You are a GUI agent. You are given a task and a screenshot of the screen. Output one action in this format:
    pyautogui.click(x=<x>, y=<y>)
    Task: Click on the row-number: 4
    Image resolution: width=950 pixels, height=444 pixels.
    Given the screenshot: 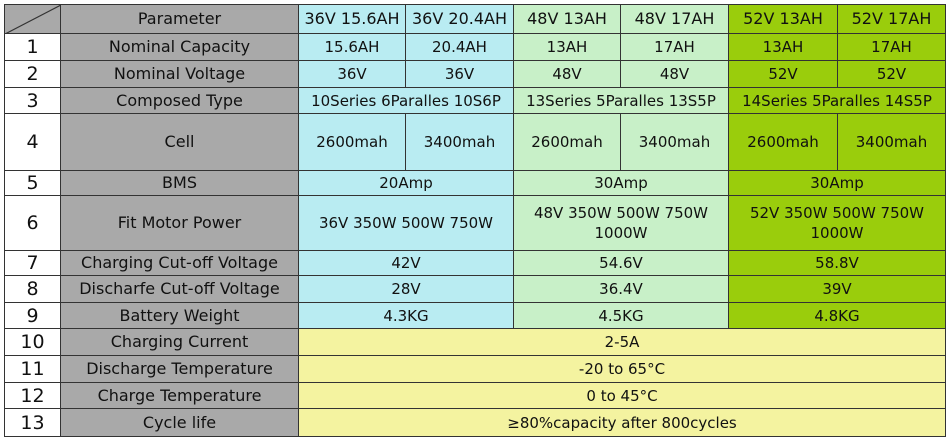 What is the action you would take?
    pyautogui.click(x=32, y=142)
    